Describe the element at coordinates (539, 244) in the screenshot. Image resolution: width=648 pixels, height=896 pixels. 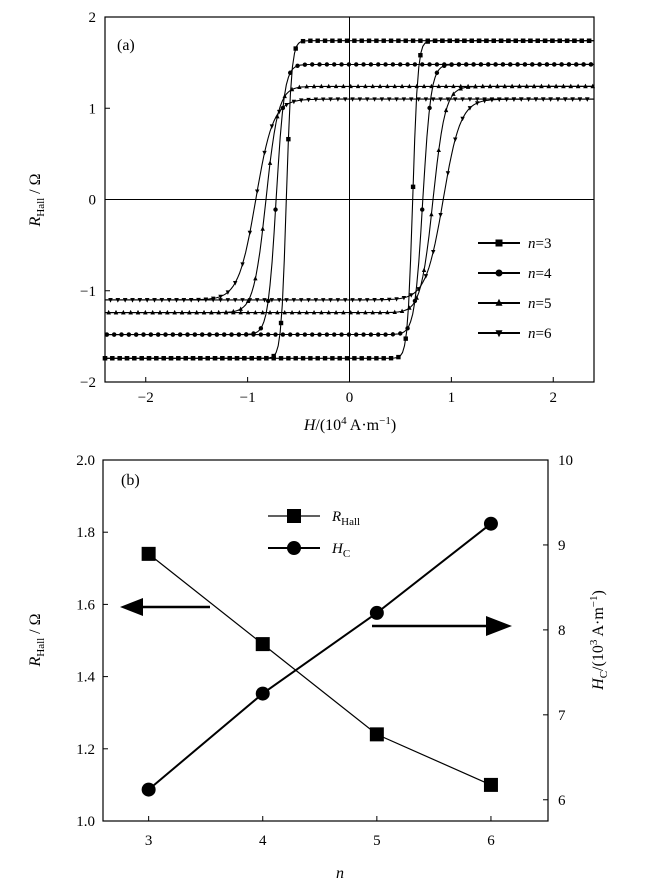
I see `legend-label: n=3` at that location.